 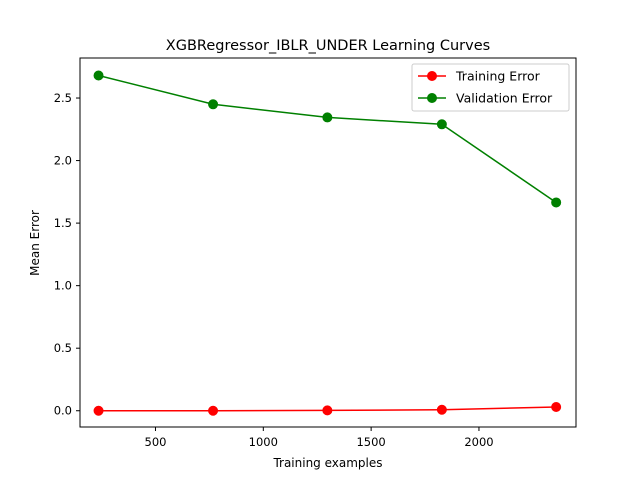 I want to click on x-tick-label: 1500, so click(x=370, y=442).